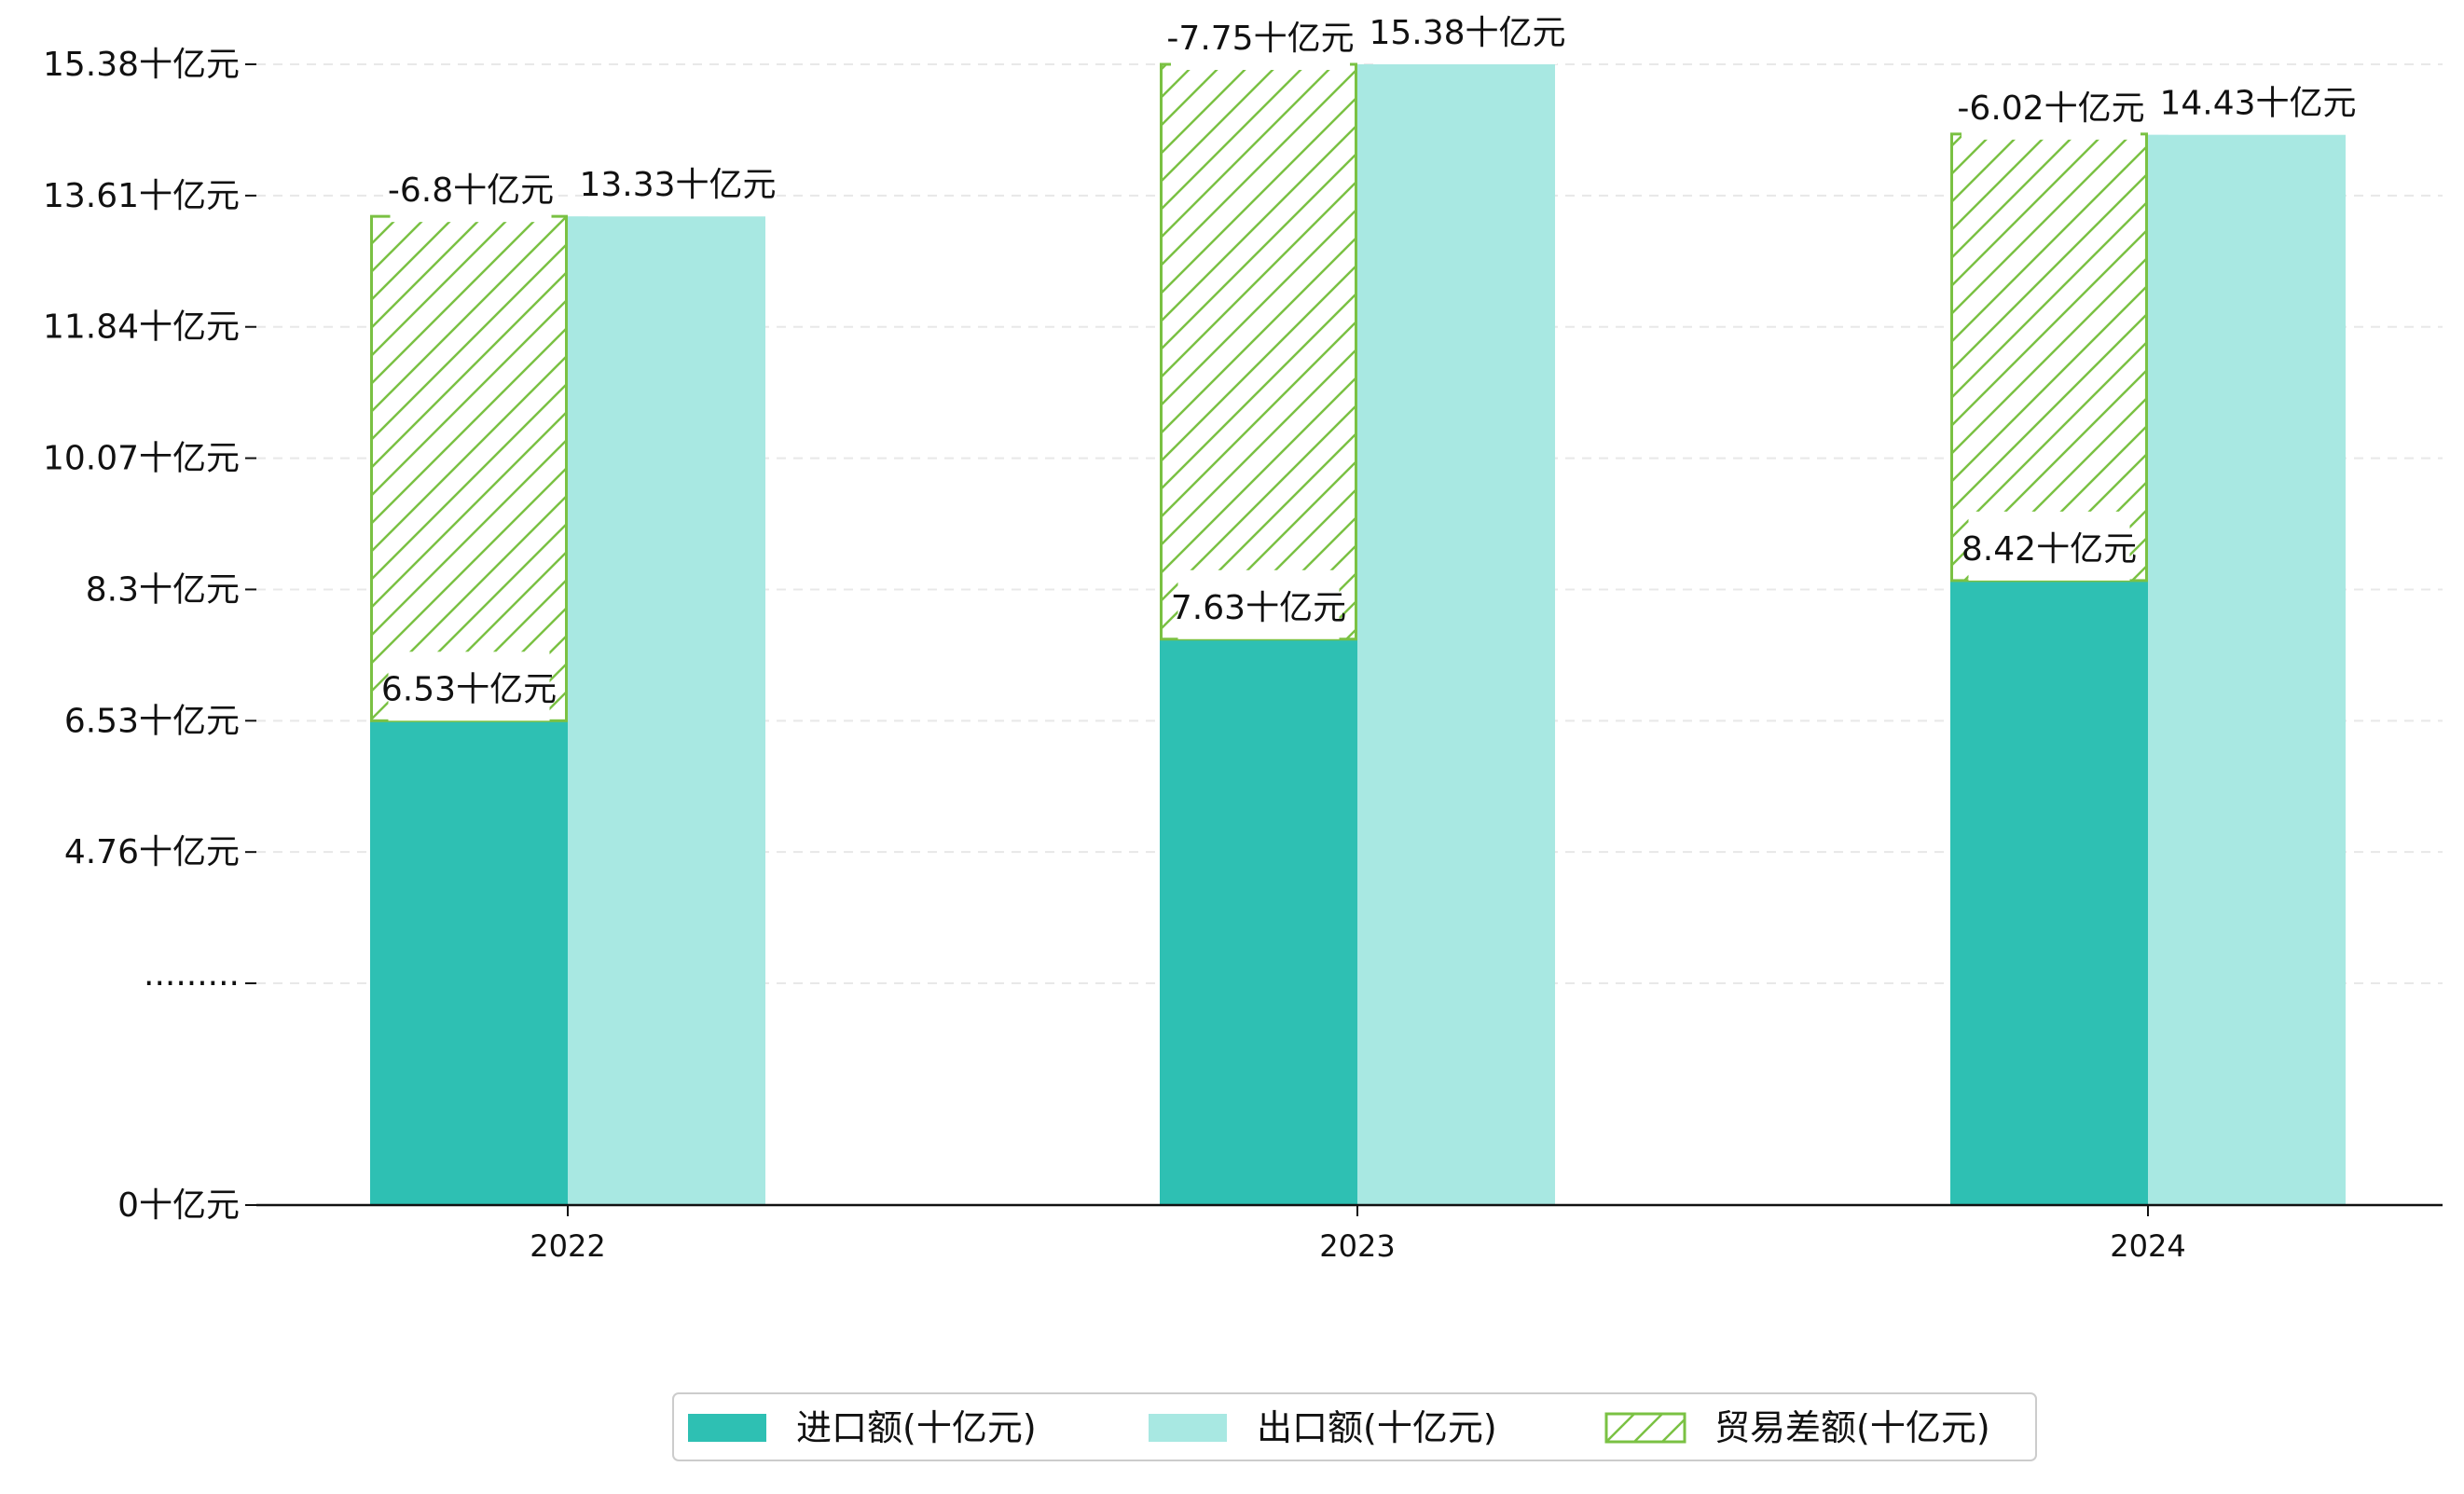 This screenshot has width=2464, height=1494. I want to click on data-label-balance-2023: -7.75十亿元, so click(1261, 35).